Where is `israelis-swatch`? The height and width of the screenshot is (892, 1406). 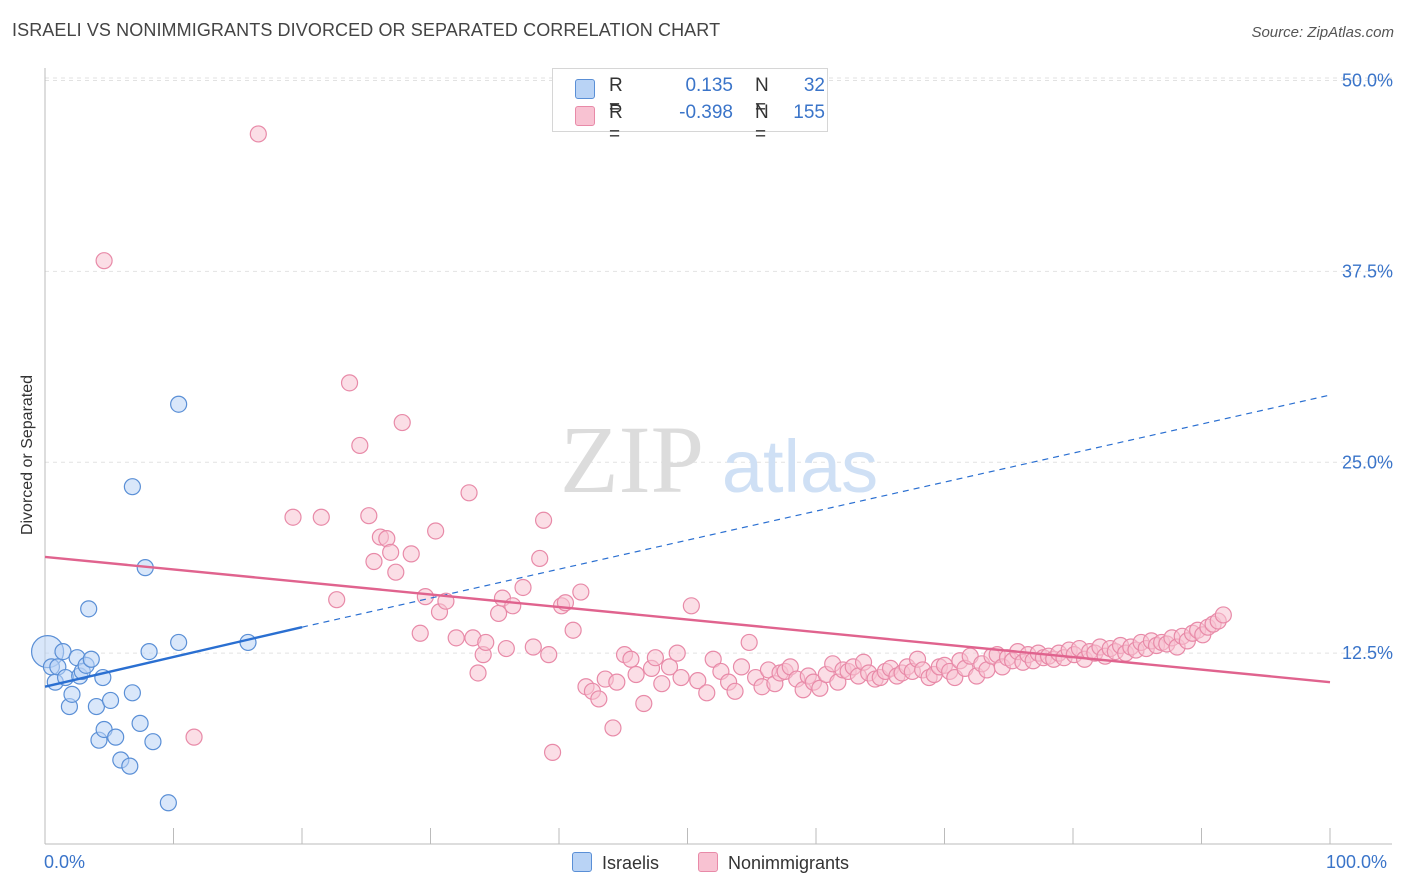 israelis-swatch is located at coordinates (585, 89).